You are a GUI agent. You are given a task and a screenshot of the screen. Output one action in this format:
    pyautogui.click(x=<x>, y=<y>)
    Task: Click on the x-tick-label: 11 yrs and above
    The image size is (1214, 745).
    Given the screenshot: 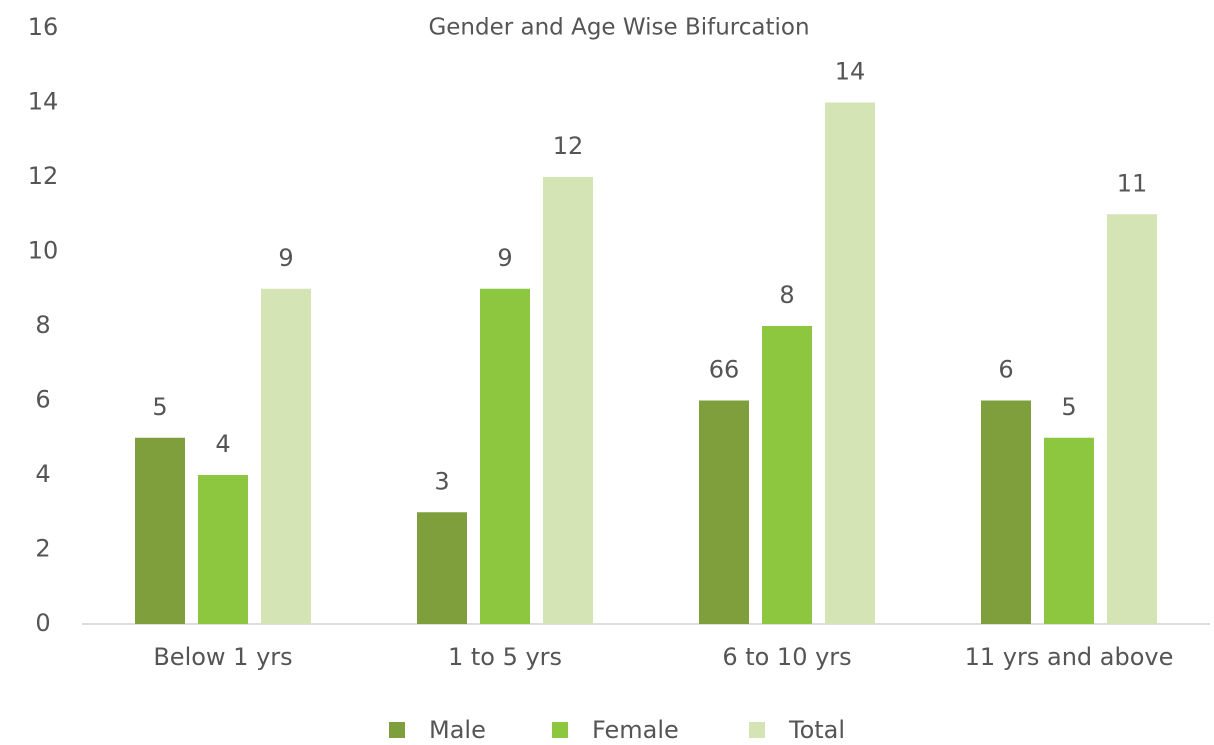 What is the action you would take?
    pyautogui.click(x=1069, y=657)
    